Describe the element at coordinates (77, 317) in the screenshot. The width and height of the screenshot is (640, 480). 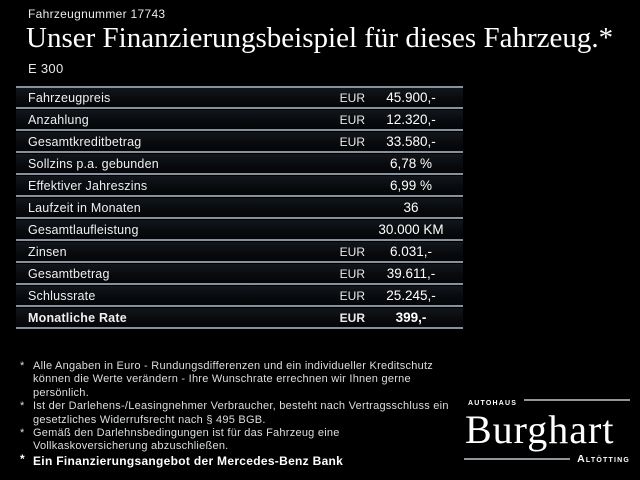
I see `row-label: Monatliche Rate` at that location.